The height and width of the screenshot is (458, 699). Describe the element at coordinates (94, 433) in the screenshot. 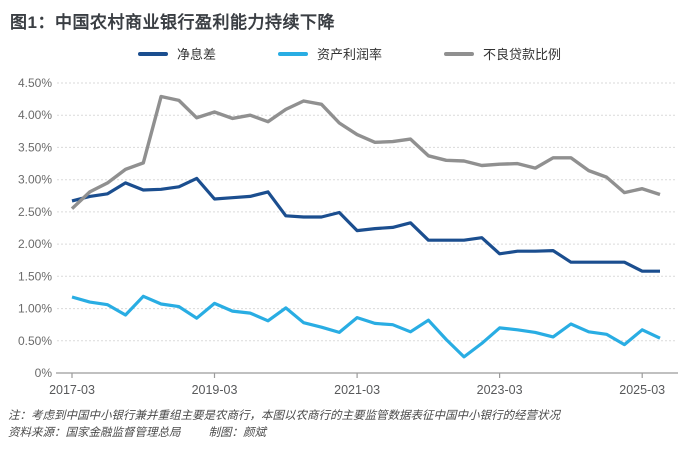

I see `source-note: 资料来源：国家金融监督管理总局` at that location.